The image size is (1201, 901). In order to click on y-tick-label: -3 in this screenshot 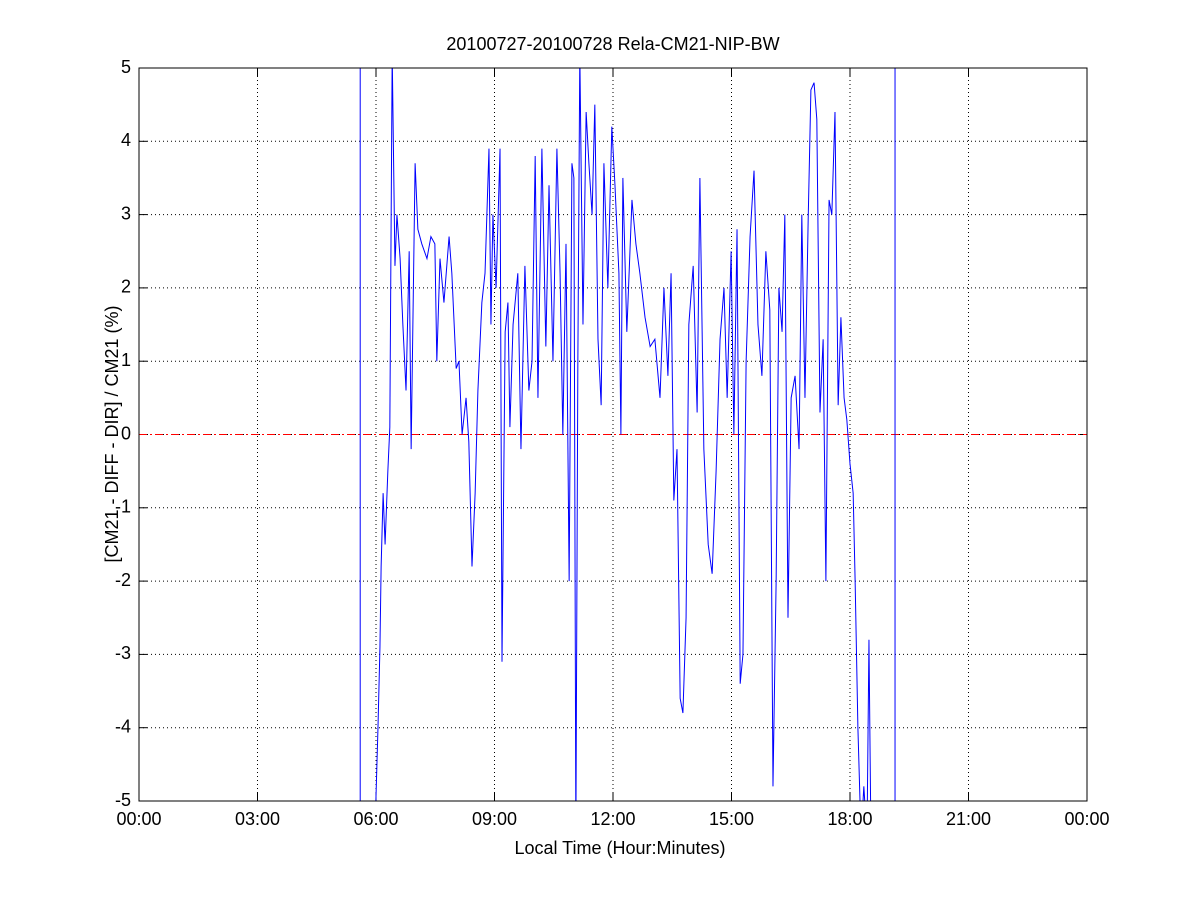, I will do `click(123, 653)`.